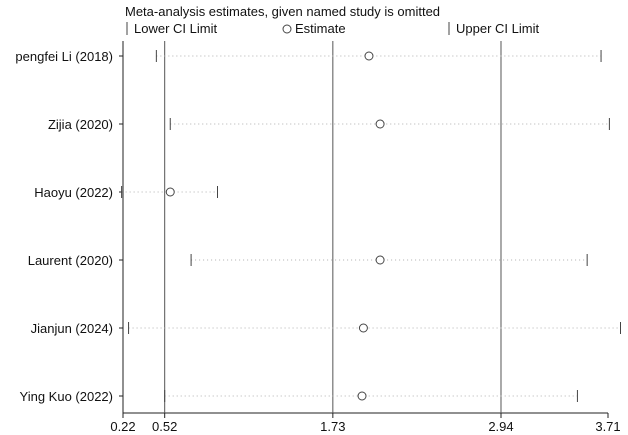 Image resolution: width=628 pixels, height=435 pixels. Describe the element at coordinates (70, 260) in the screenshot. I see `study-label-3: Laurent (2020)` at that location.